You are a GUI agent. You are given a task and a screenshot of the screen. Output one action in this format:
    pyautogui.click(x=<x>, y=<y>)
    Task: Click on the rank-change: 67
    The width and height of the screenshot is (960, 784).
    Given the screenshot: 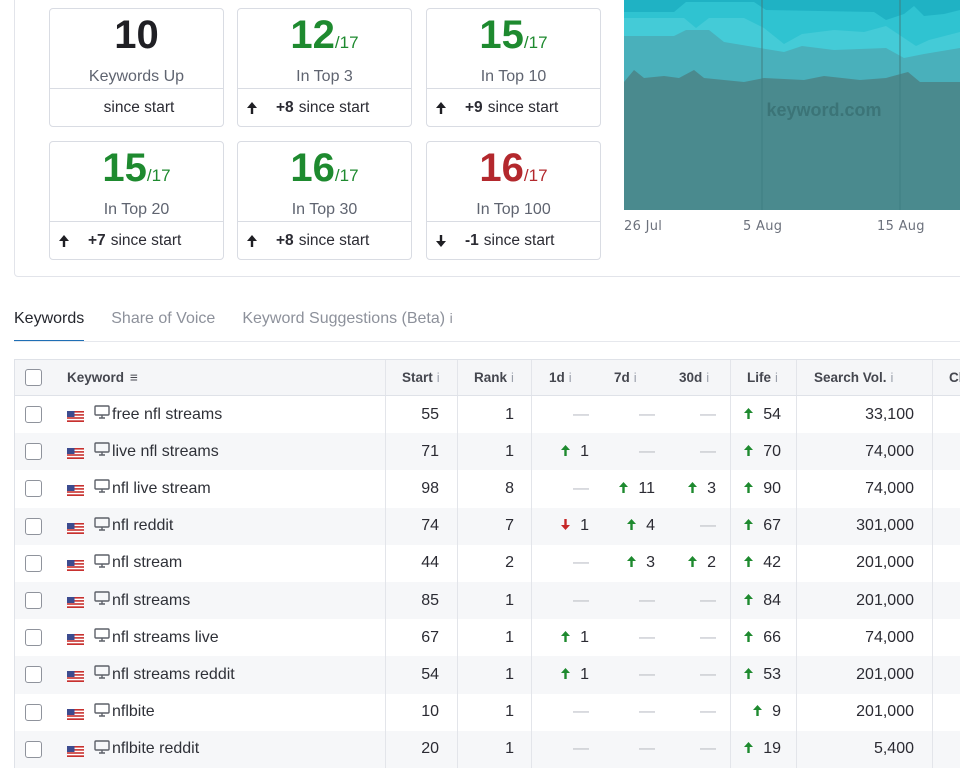 What is the action you would take?
    pyautogui.click(x=762, y=526)
    